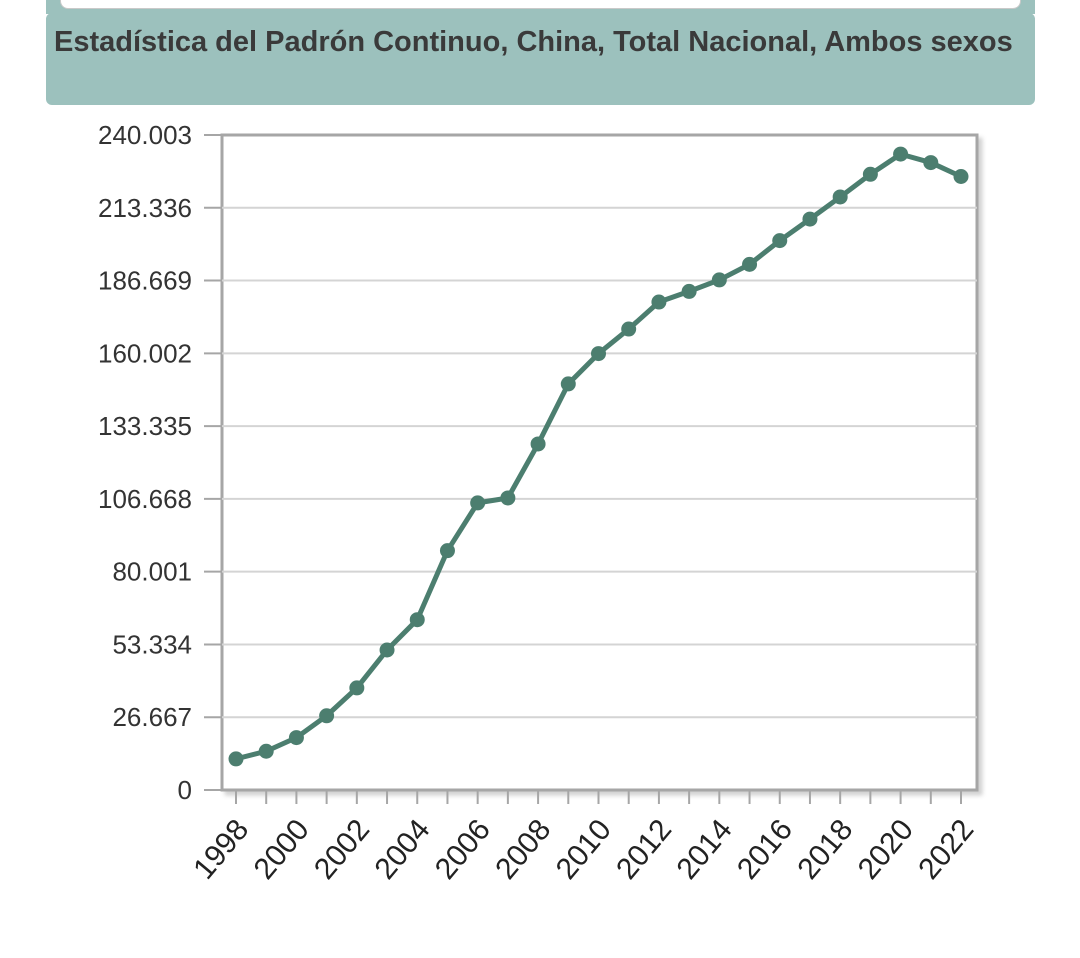  What do you see at coordinates (342, 849) in the screenshot?
I see `x-tick-label: 2002` at bounding box center [342, 849].